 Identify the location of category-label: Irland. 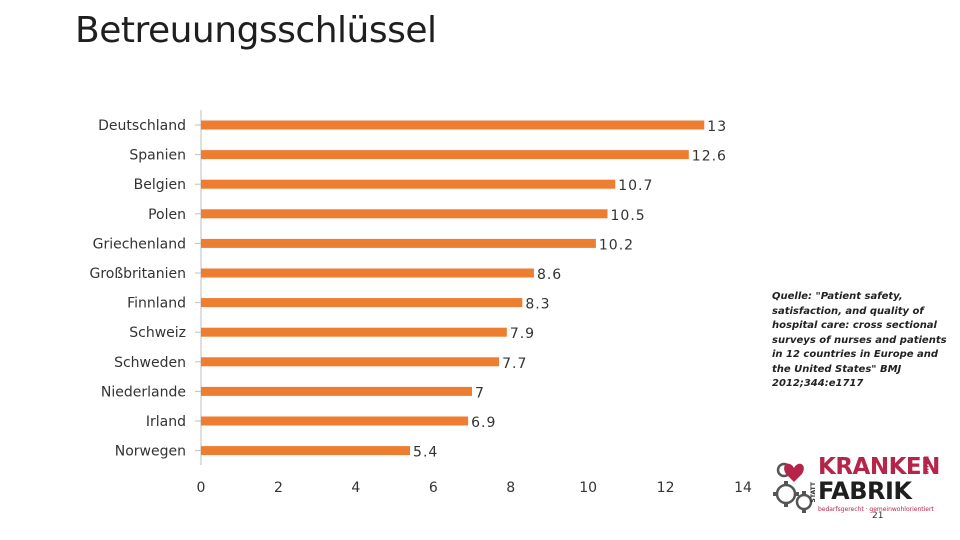
(166, 422).